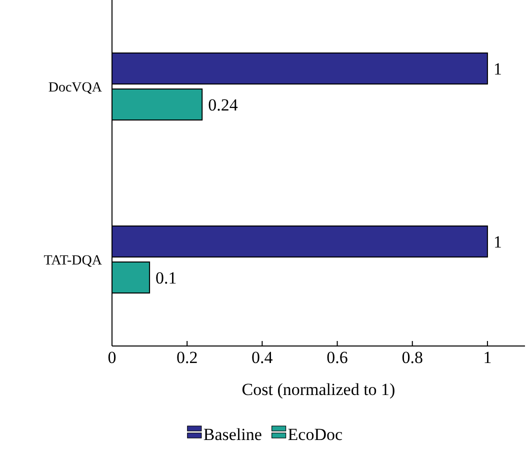 The width and height of the screenshot is (527, 461). I want to click on data-label: 0.24, so click(223, 104).